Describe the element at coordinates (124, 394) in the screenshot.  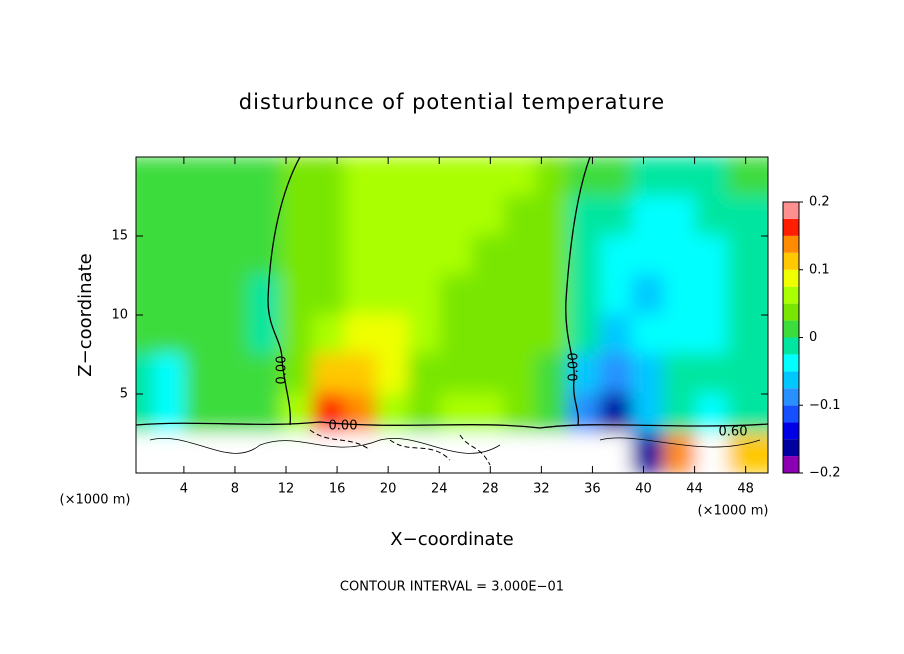
I see `y-tick-label: 5` at that location.